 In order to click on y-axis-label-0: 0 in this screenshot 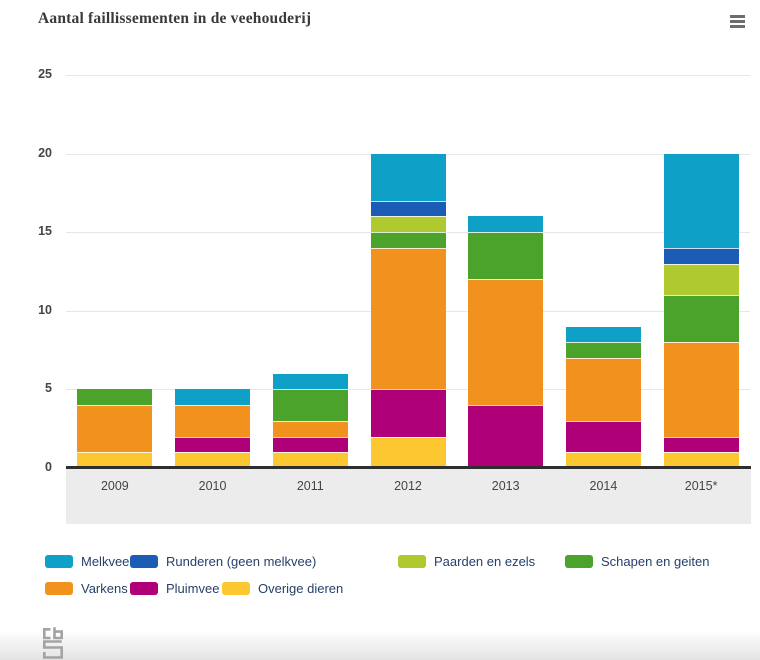, I will do `click(48, 467)`.